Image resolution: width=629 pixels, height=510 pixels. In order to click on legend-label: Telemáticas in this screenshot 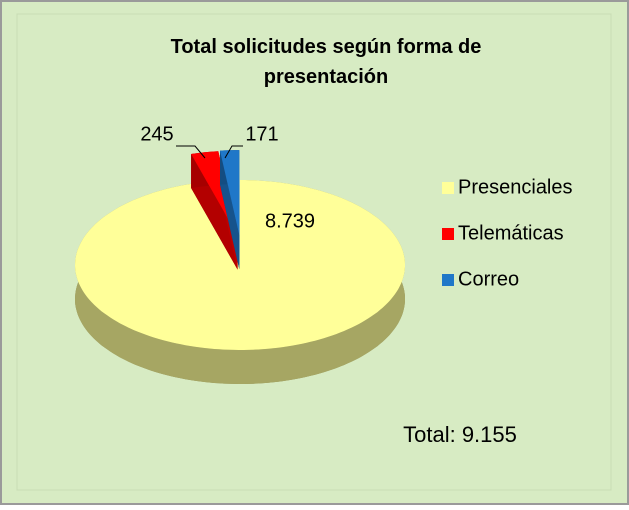, I will do `click(511, 233)`.